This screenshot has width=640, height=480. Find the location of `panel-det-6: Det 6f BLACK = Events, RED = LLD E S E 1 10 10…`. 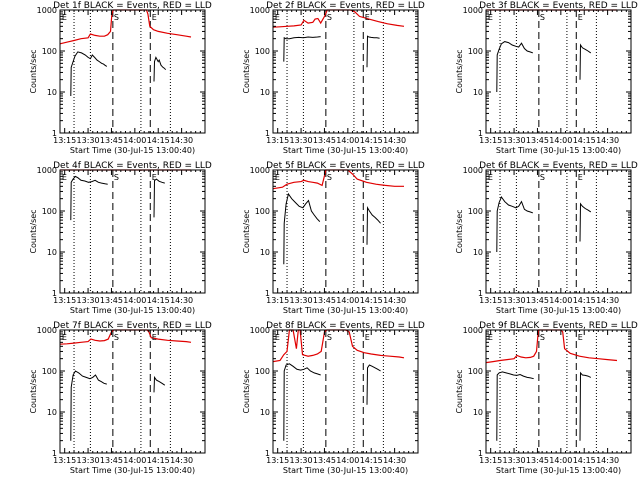

panel-det-6: Det 6f BLACK = Events, RED = LLD E S E 1 10 10… is located at coordinates (546, 238).